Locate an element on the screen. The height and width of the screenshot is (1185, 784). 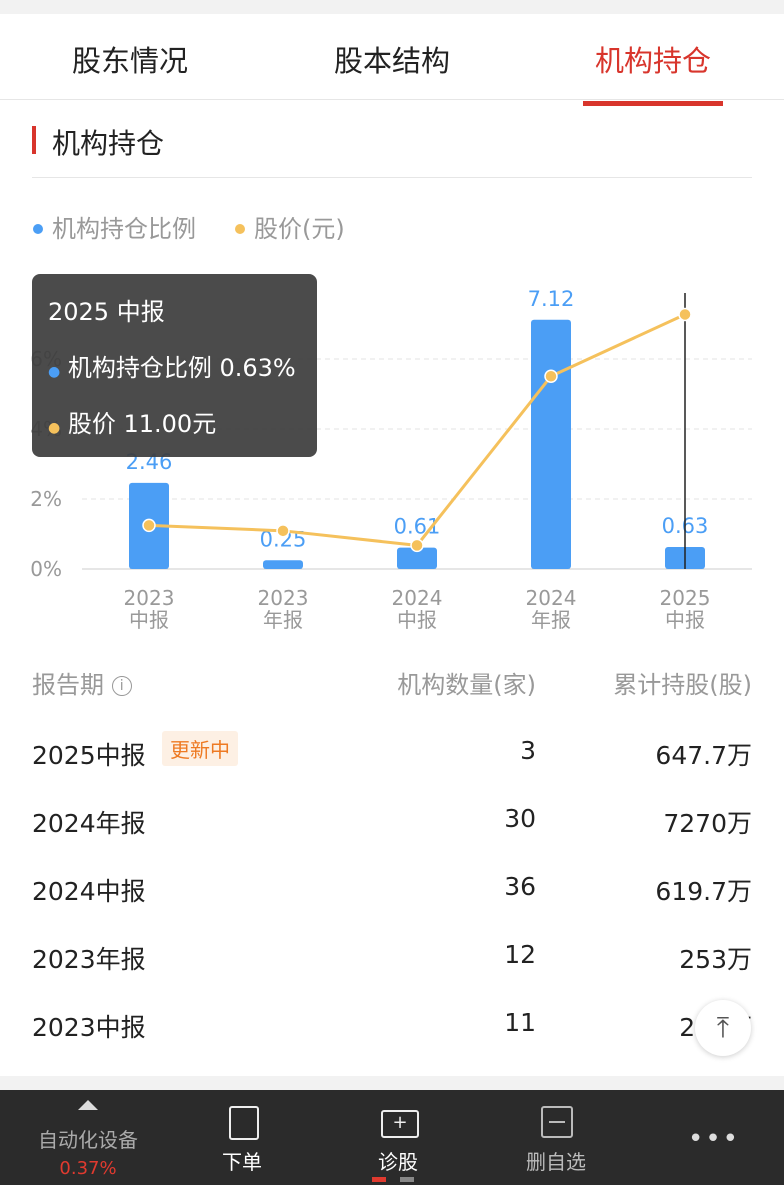
table-cell: 253万 is located at coordinates (715, 959).